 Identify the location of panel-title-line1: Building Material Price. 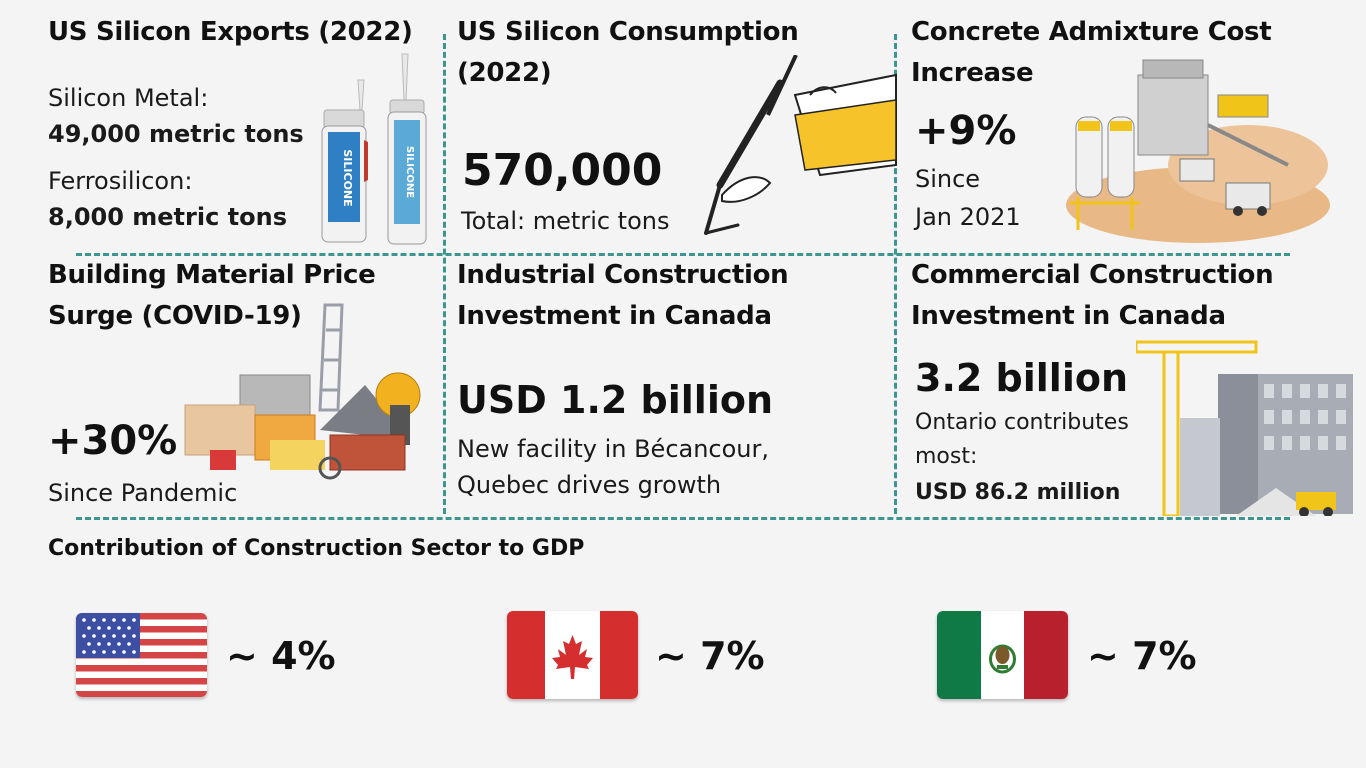
(212, 275).